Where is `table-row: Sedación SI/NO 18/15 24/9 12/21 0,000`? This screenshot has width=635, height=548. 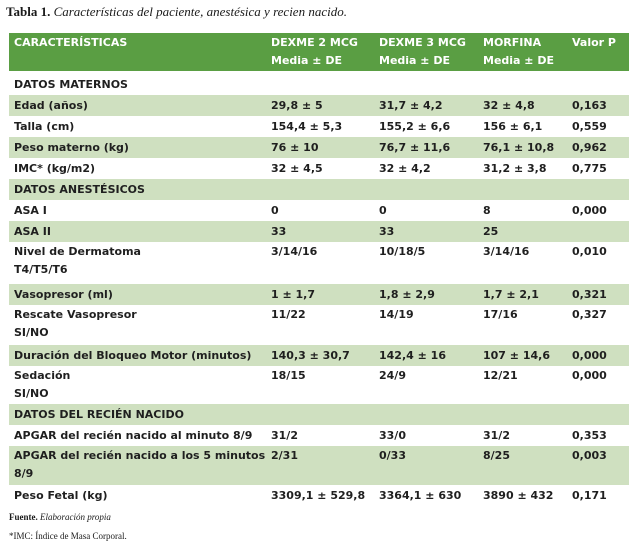 table-row: Sedación SI/NO 18/15 24/9 12/21 0,000 is located at coordinates (310, 384).